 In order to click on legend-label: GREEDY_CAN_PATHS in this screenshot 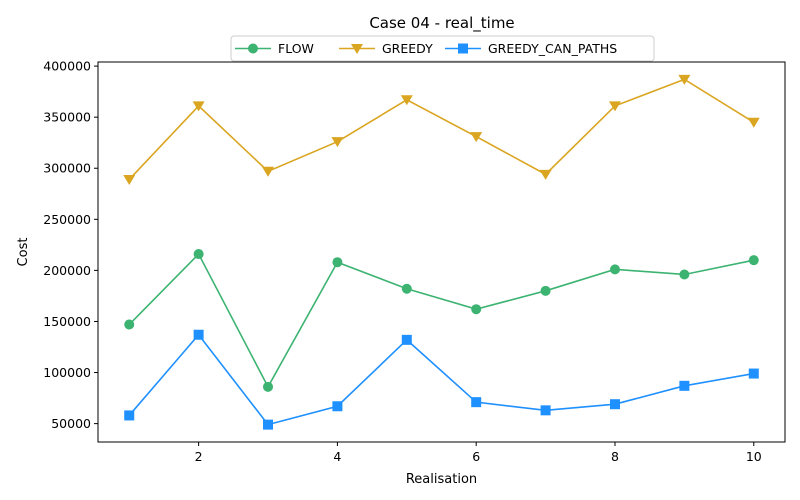, I will do `click(552, 48)`.